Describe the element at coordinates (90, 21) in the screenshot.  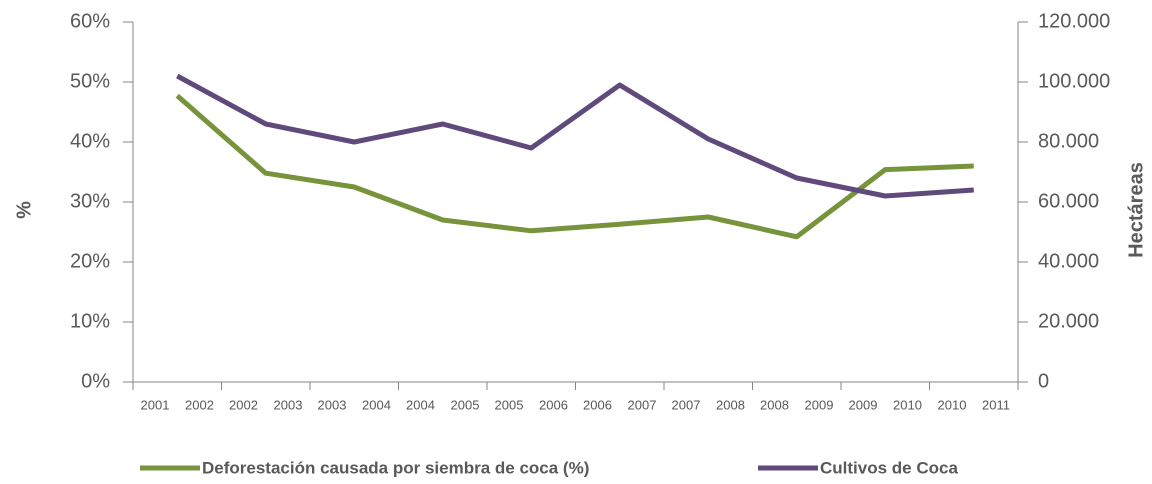
I see `y-tick-label: 60%` at that location.